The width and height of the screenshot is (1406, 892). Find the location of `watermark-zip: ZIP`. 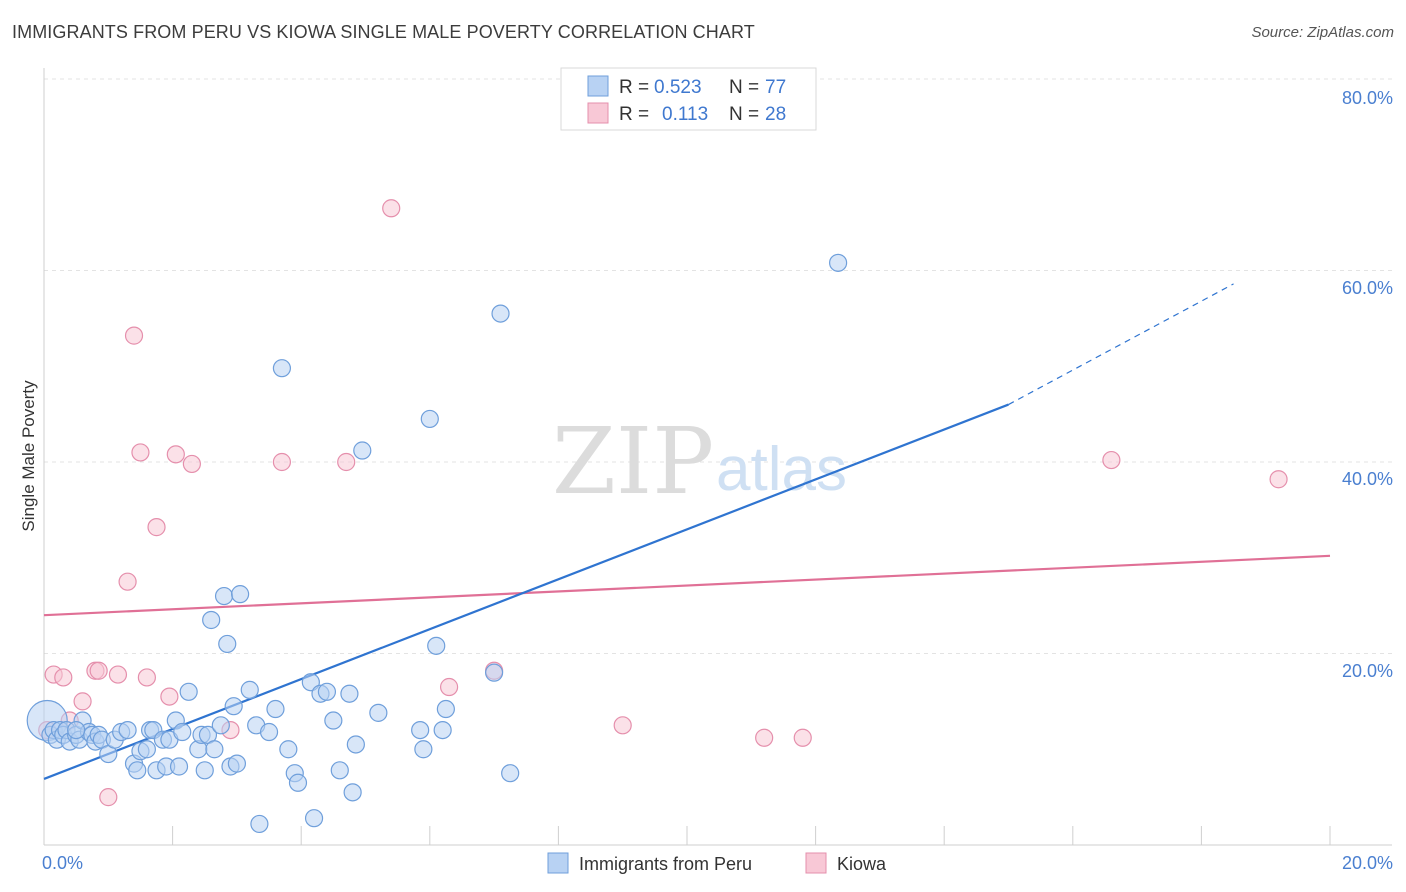

watermark-zip: ZIP is located at coordinates (633, 461).